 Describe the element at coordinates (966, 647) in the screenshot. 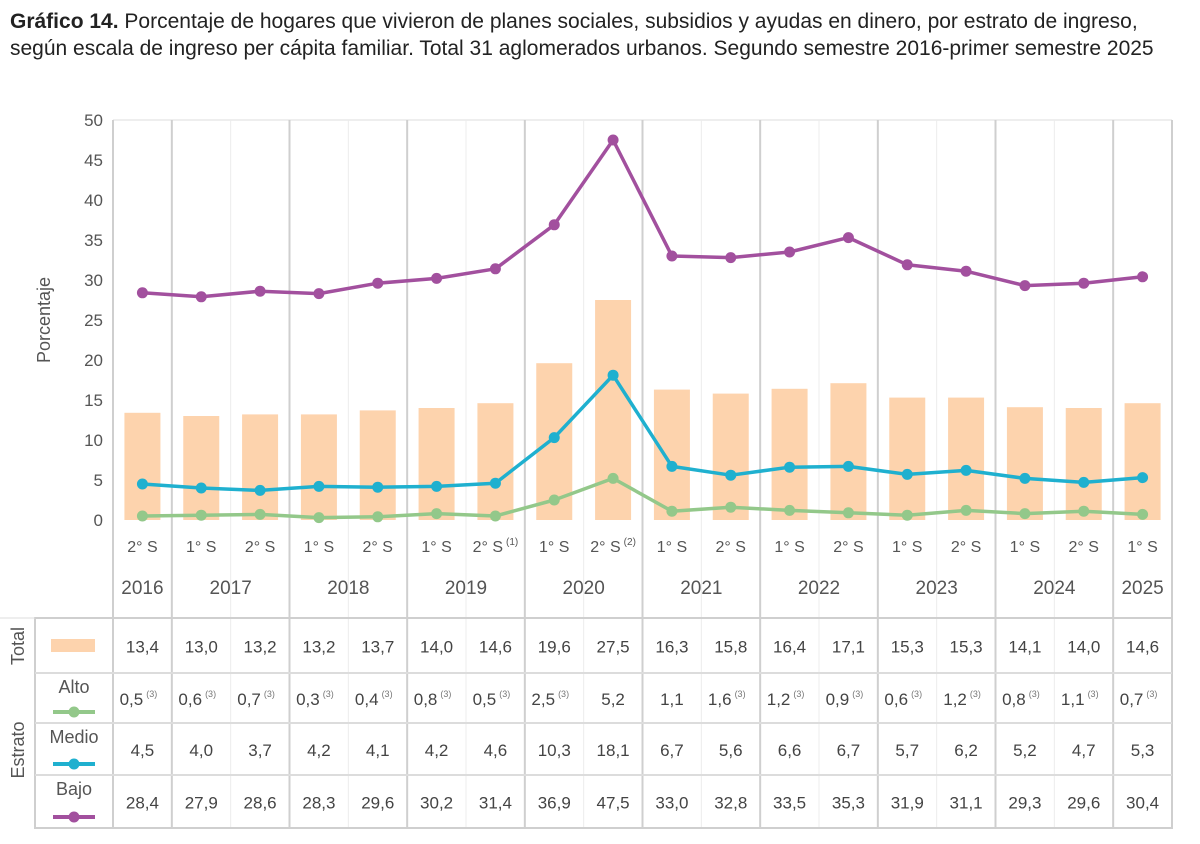

I see `table-cell-total: 15,3` at that location.